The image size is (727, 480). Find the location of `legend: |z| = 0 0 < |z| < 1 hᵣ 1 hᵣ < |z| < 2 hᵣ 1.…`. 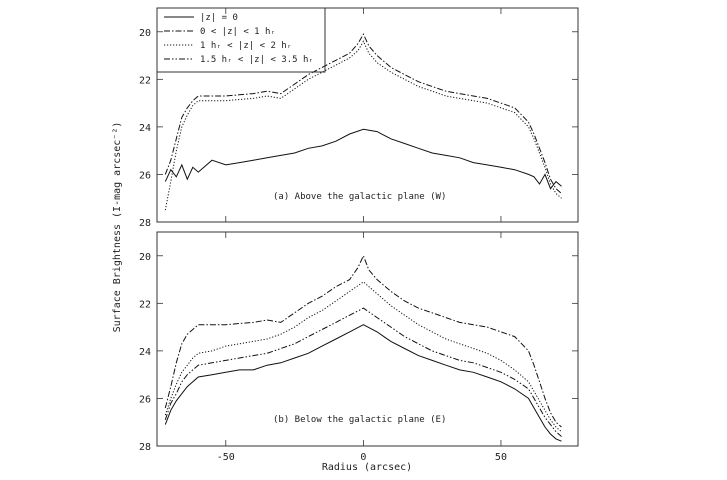

legend: |z| = 0 0 < |z| < 1 hᵣ 1 hᵣ < |z| < 2 hᵣ 1.… is located at coordinates (241, 40).